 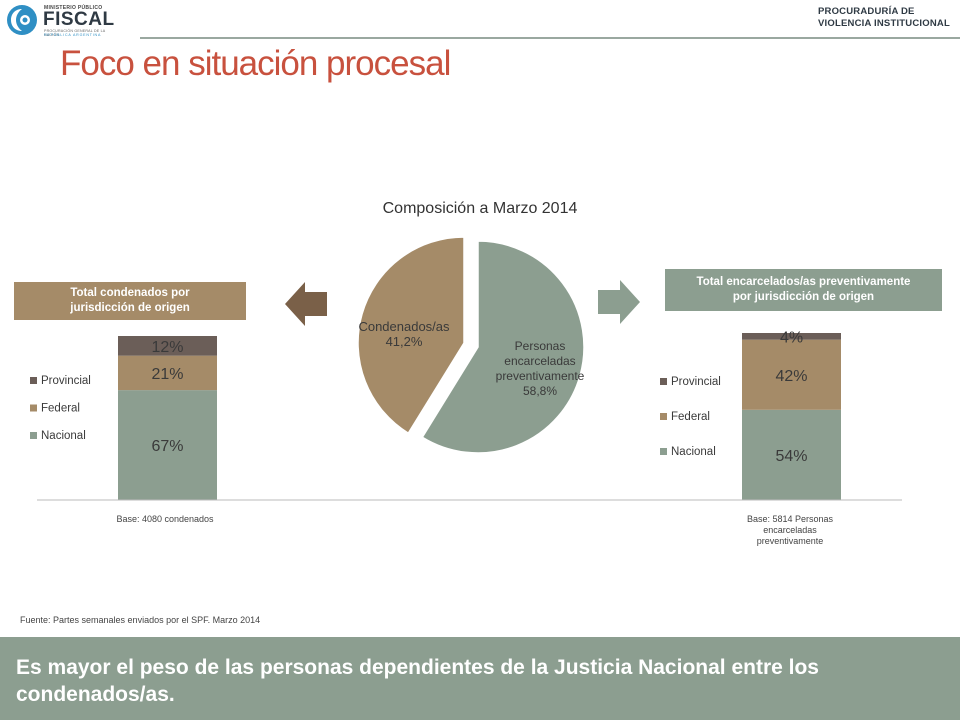 I want to click on header-divider, so click(x=550, y=38).